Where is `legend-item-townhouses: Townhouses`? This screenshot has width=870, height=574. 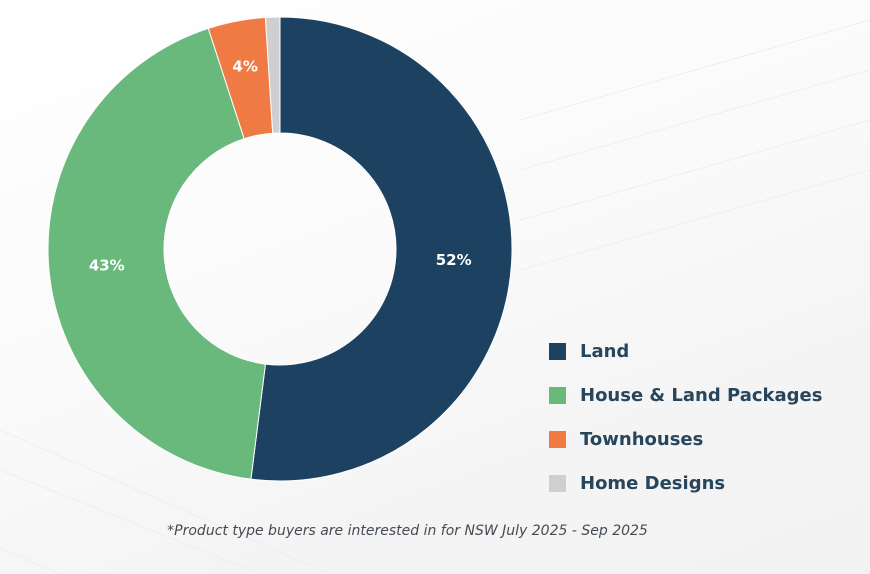
legend-item-townhouses: Townhouses is located at coordinates (685, 439).